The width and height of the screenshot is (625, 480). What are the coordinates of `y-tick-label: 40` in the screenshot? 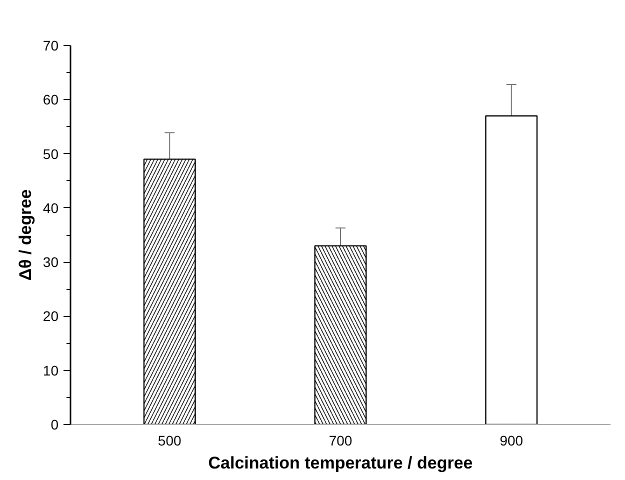 It's located at (50, 208).